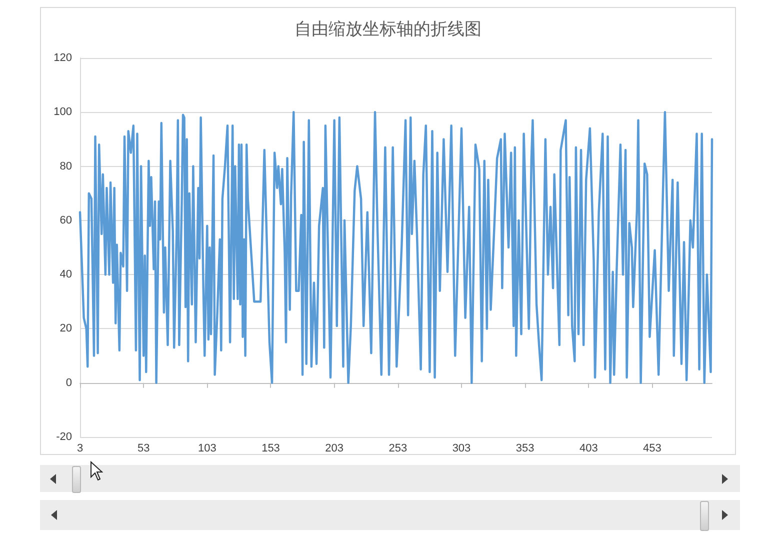 The height and width of the screenshot is (533, 773). Describe the element at coordinates (64, 437) in the screenshot. I see `y-tick-label: -20` at that location.